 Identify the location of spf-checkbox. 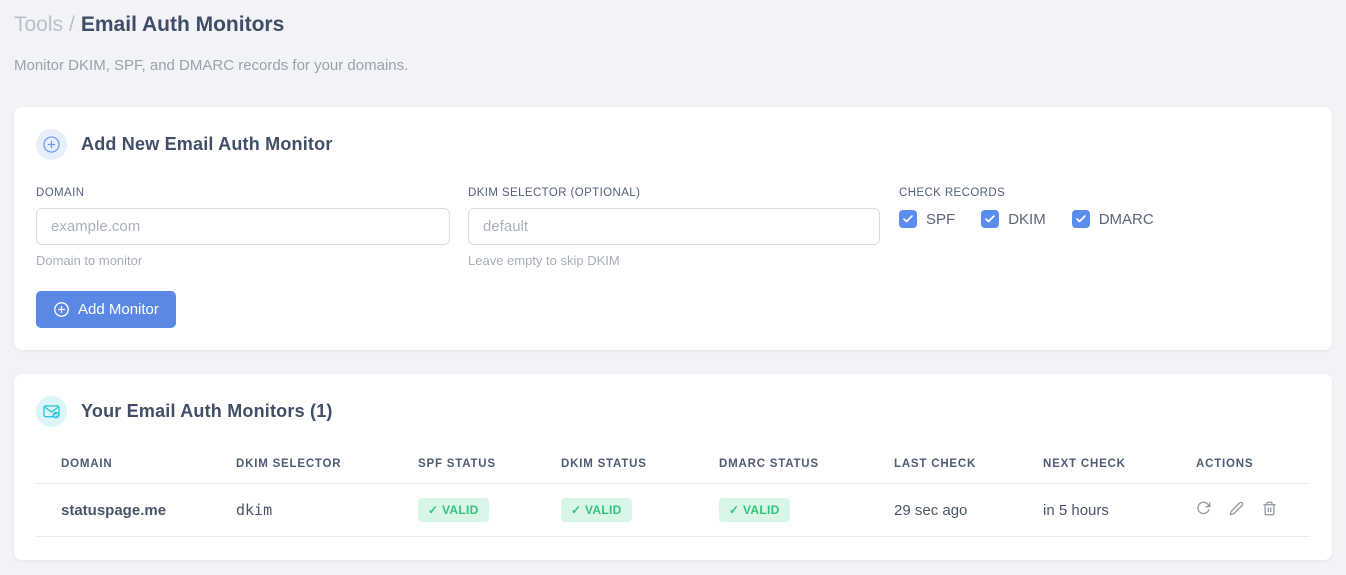
(908, 219).